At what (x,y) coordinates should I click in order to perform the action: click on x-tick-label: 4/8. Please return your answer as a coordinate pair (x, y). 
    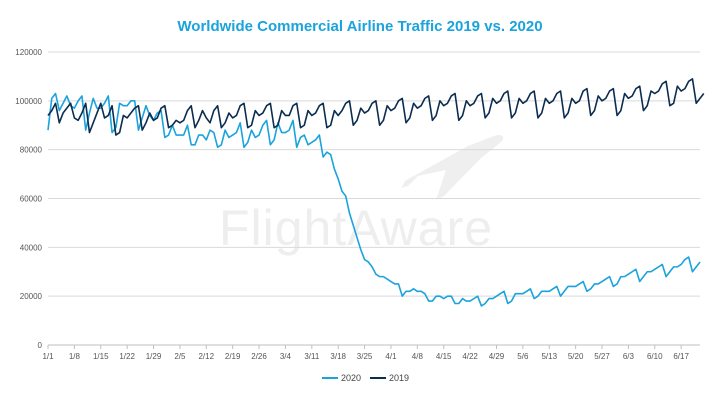
    Looking at the image, I should click on (418, 356).